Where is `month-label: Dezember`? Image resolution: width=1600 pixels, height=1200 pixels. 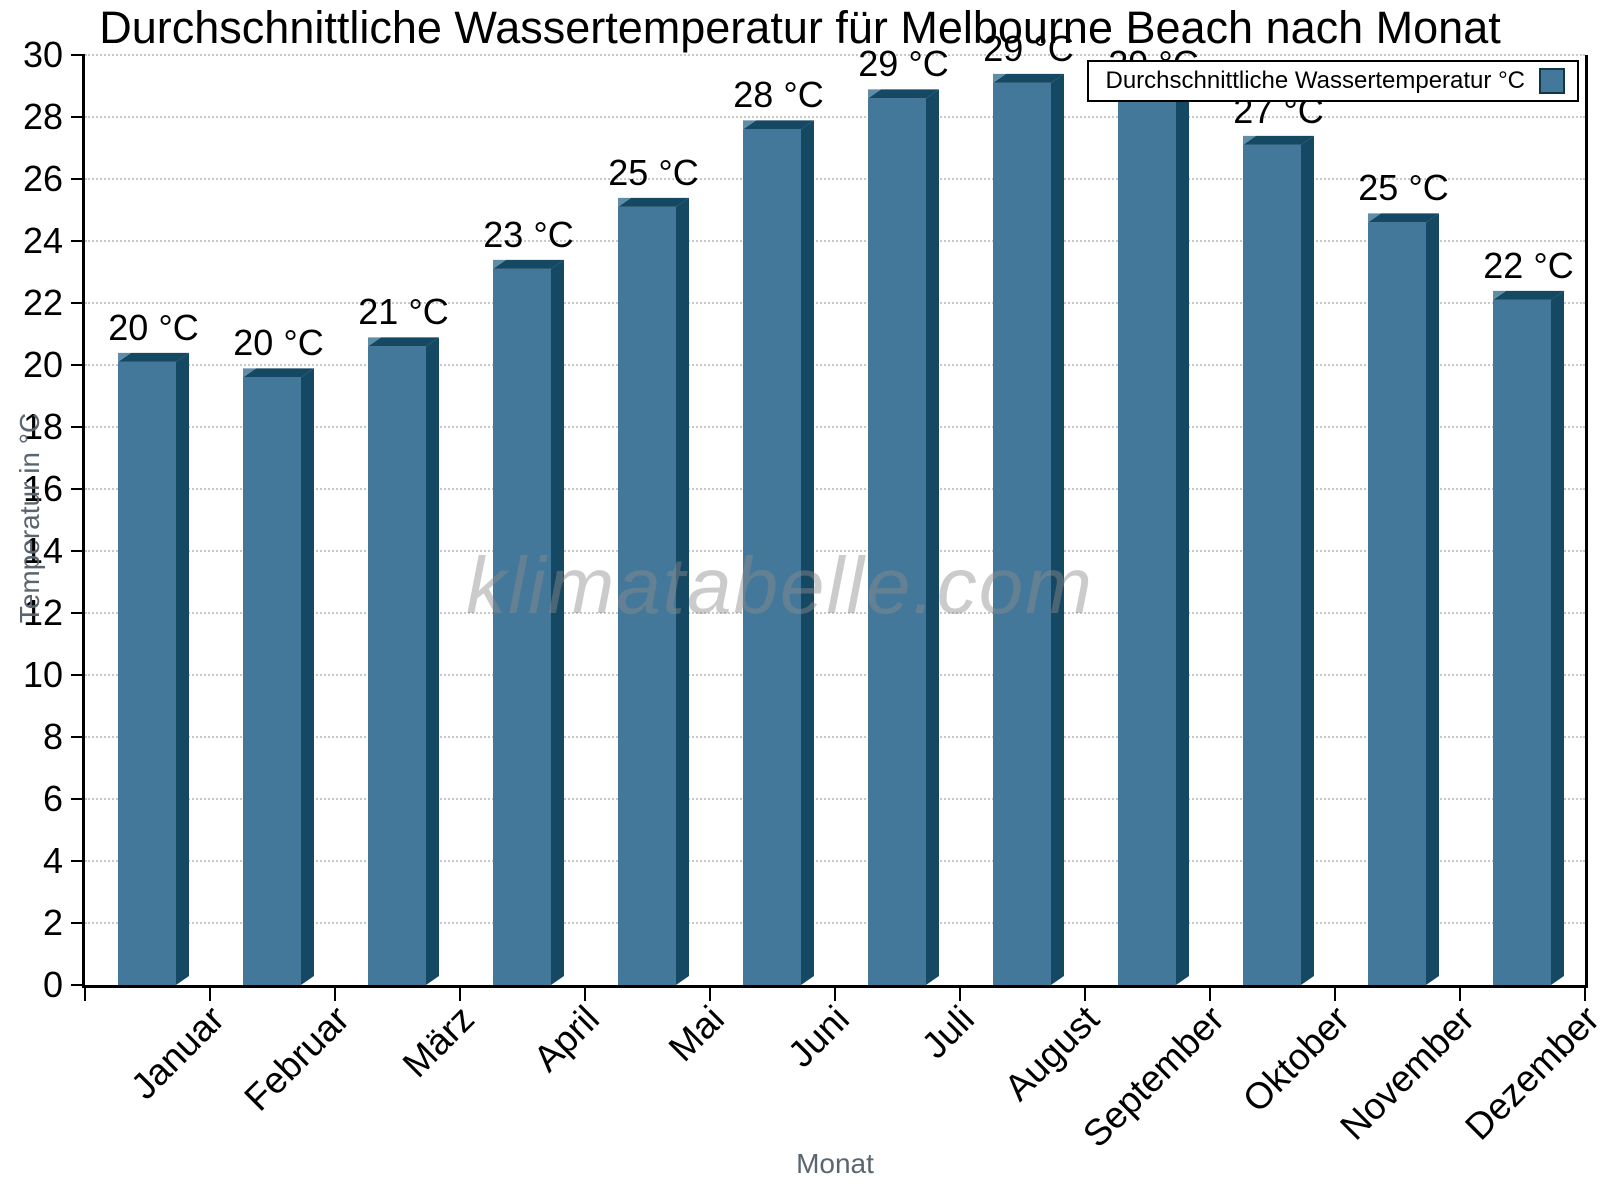
month-label: Dezember is located at coordinates (1528, 1073).